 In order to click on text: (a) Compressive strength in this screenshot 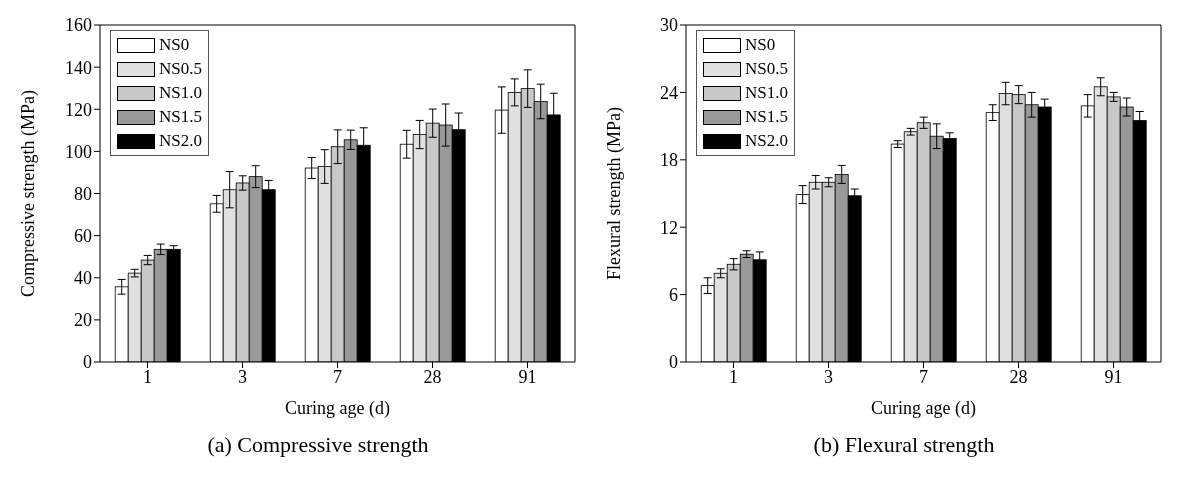, I will do `click(318, 445)`.